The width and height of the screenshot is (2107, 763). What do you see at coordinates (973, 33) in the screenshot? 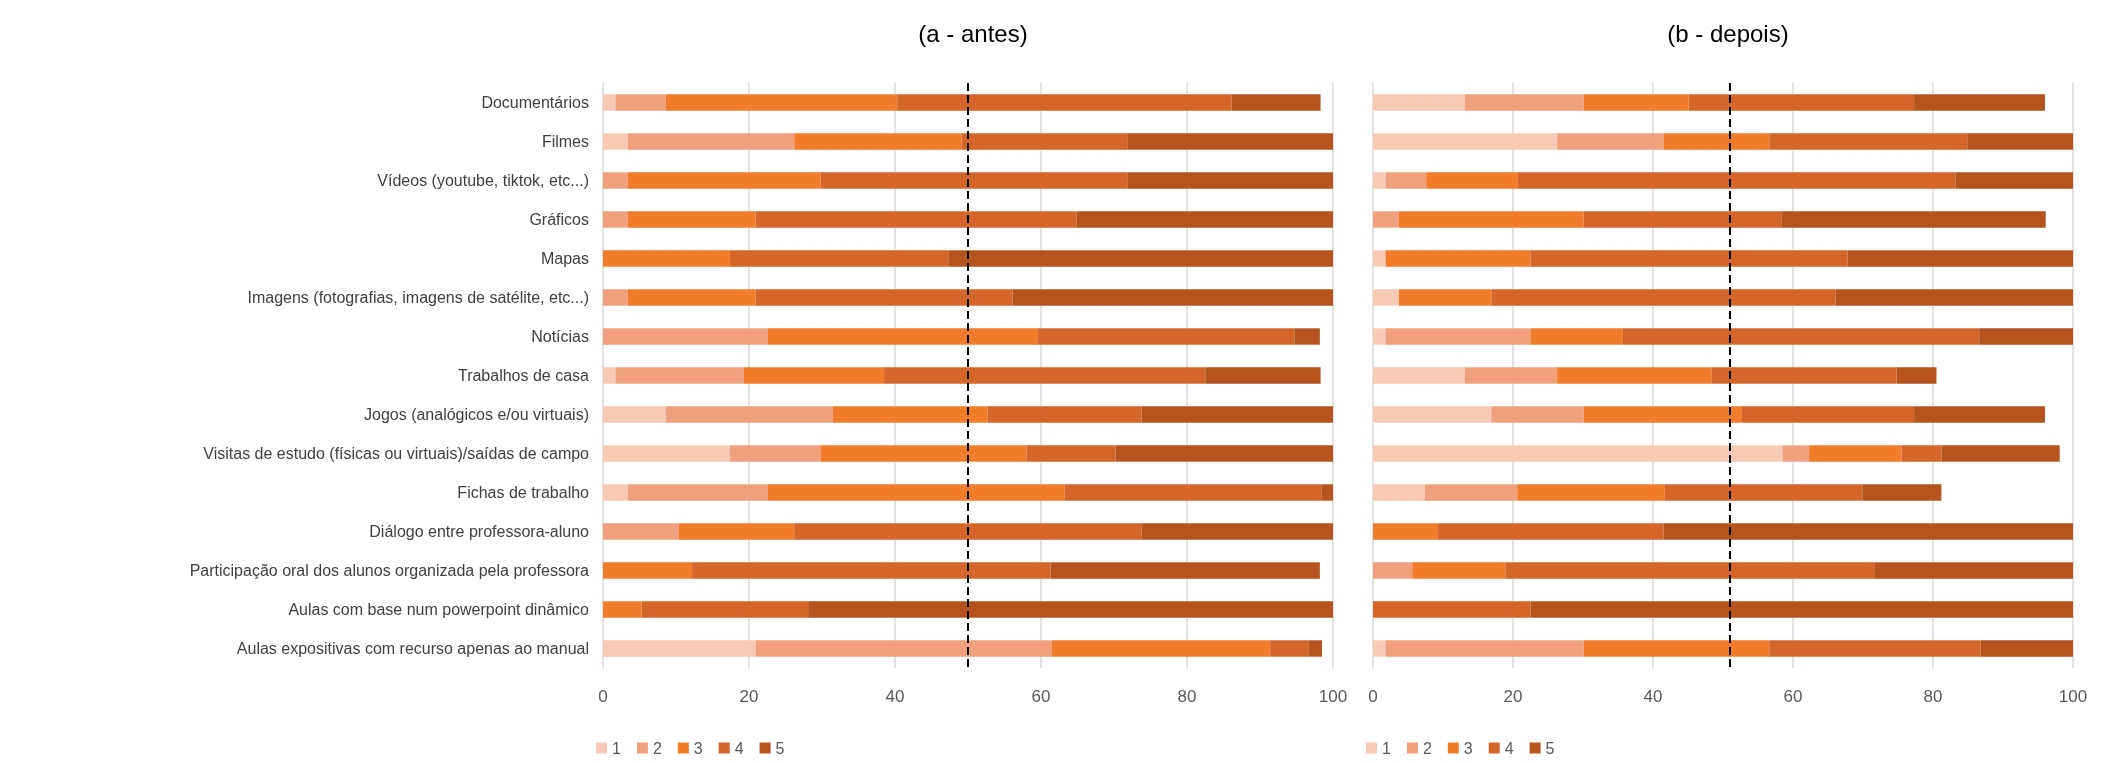
I see `chart-title: (a - antes)` at bounding box center [973, 33].